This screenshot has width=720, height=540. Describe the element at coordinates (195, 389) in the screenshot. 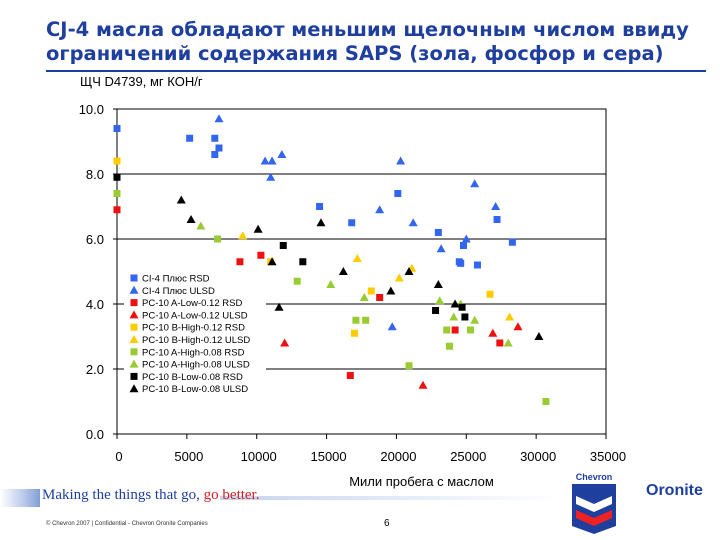

I see `legend-entry: PC-10 B-Low-0.08 ULSD` at that location.